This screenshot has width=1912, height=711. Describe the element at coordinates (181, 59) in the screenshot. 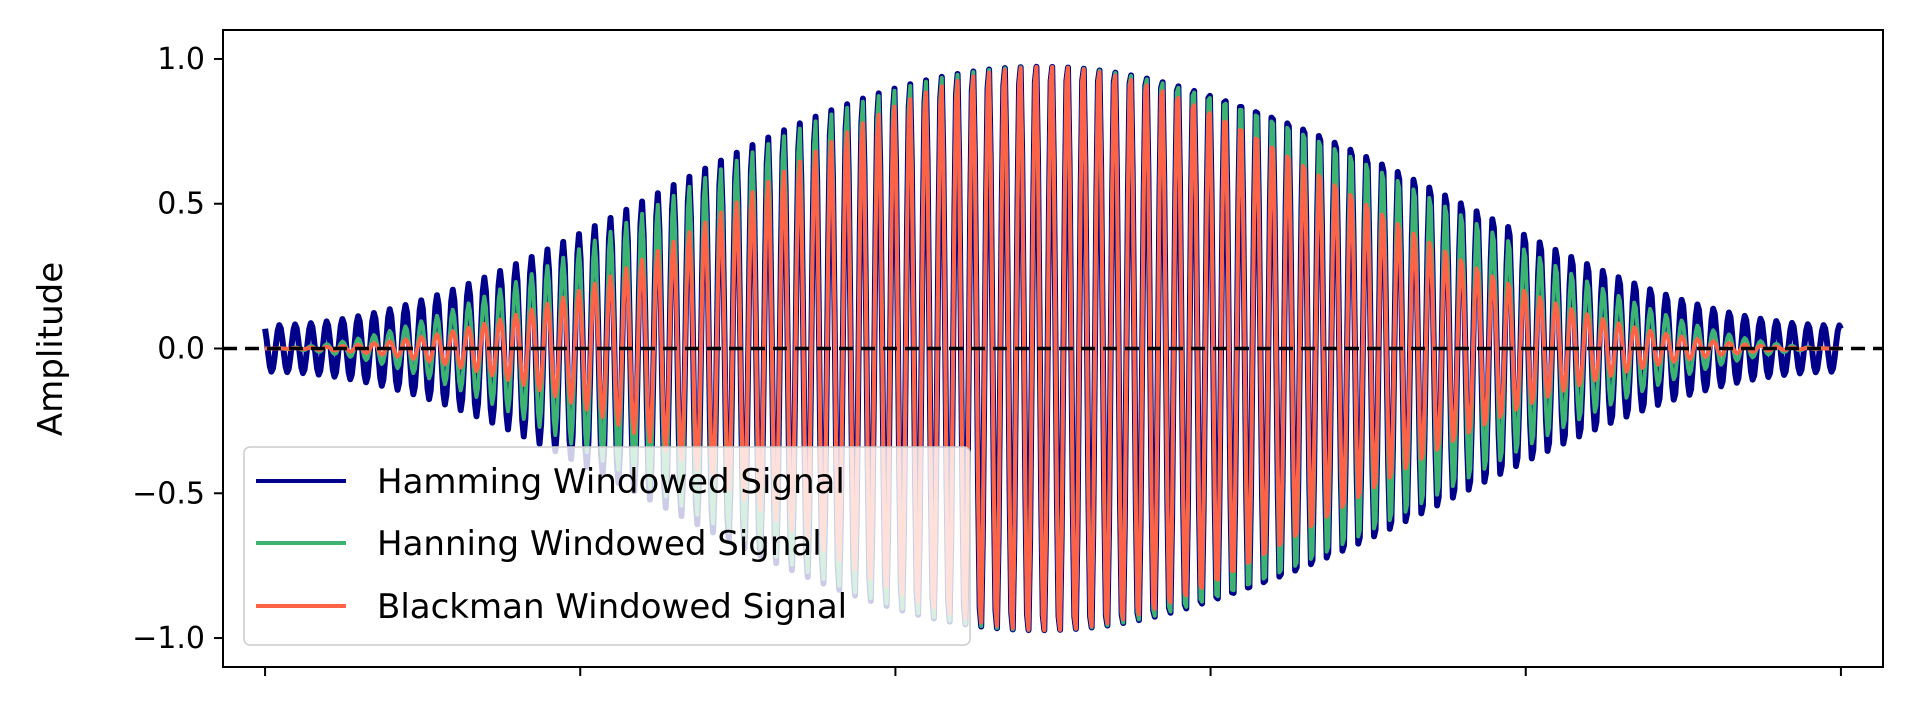

I see `y-tick-label: 1.0` at that location.